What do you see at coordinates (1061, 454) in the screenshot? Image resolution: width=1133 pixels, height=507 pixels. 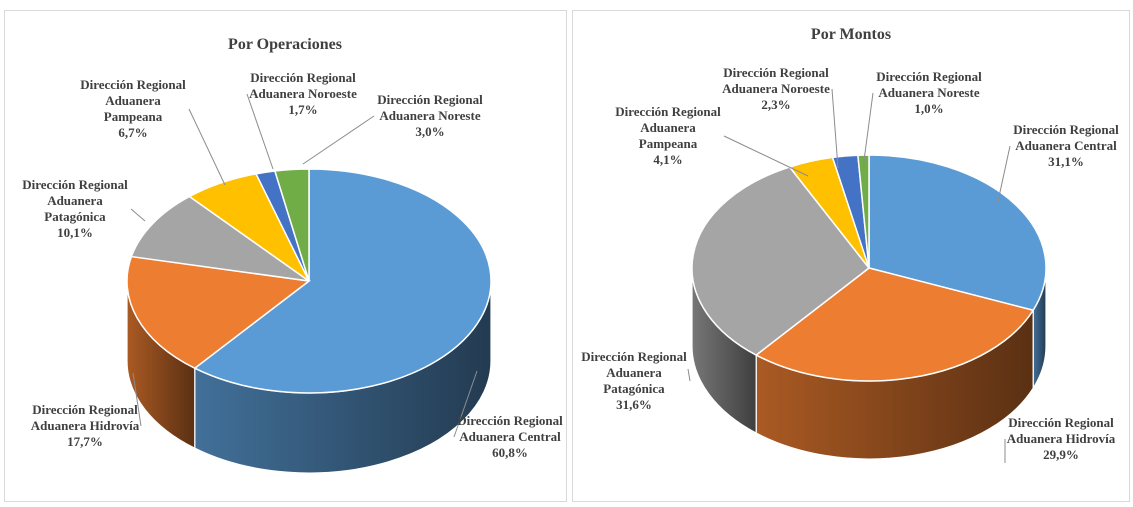 I see `slice-value-label: 29,9%` at bounding box center [1061, 454].